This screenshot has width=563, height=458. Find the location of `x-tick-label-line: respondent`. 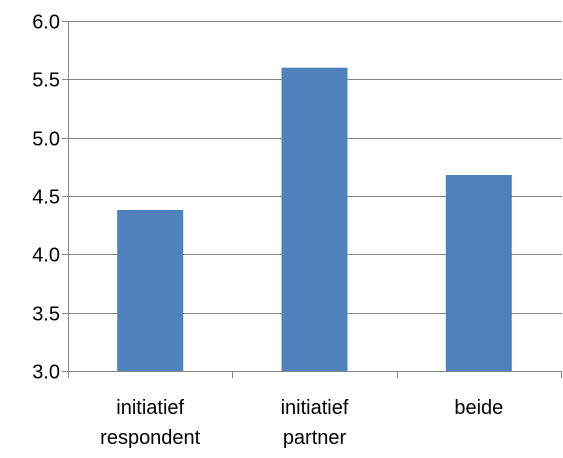

x-tick-label-line: respondent is located at coordinates (150, 438).